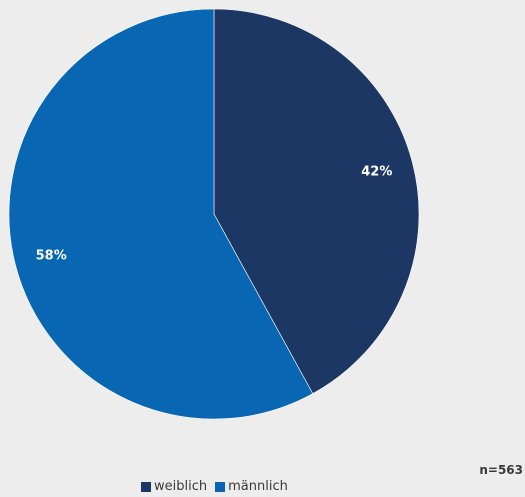 This screenshot has width=525, height=497. I want to click on sample-size-note: n=563, so click(501, 470).